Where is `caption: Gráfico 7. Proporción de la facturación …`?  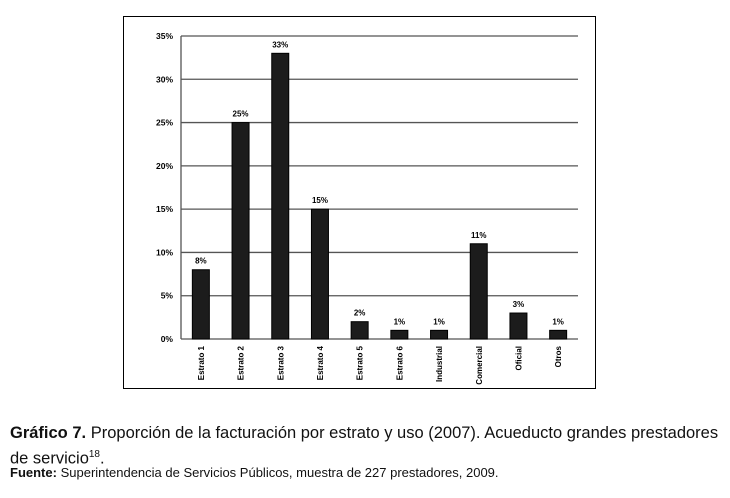 caption: Gráfico 7. Proporción de la facturación … is located at coordinates (366, 446).